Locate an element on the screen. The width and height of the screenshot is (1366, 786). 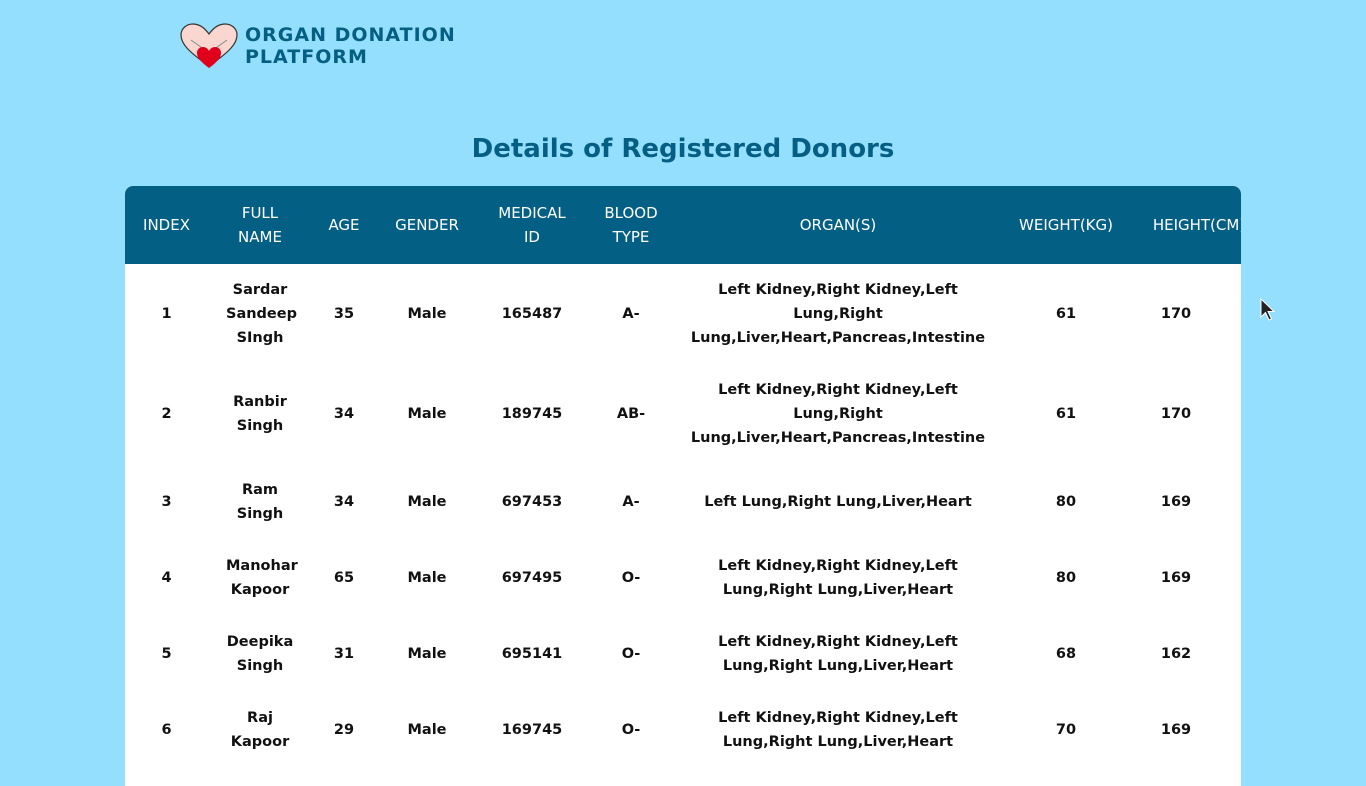
table-cell: 70 is located at coordinates (1066, 730).